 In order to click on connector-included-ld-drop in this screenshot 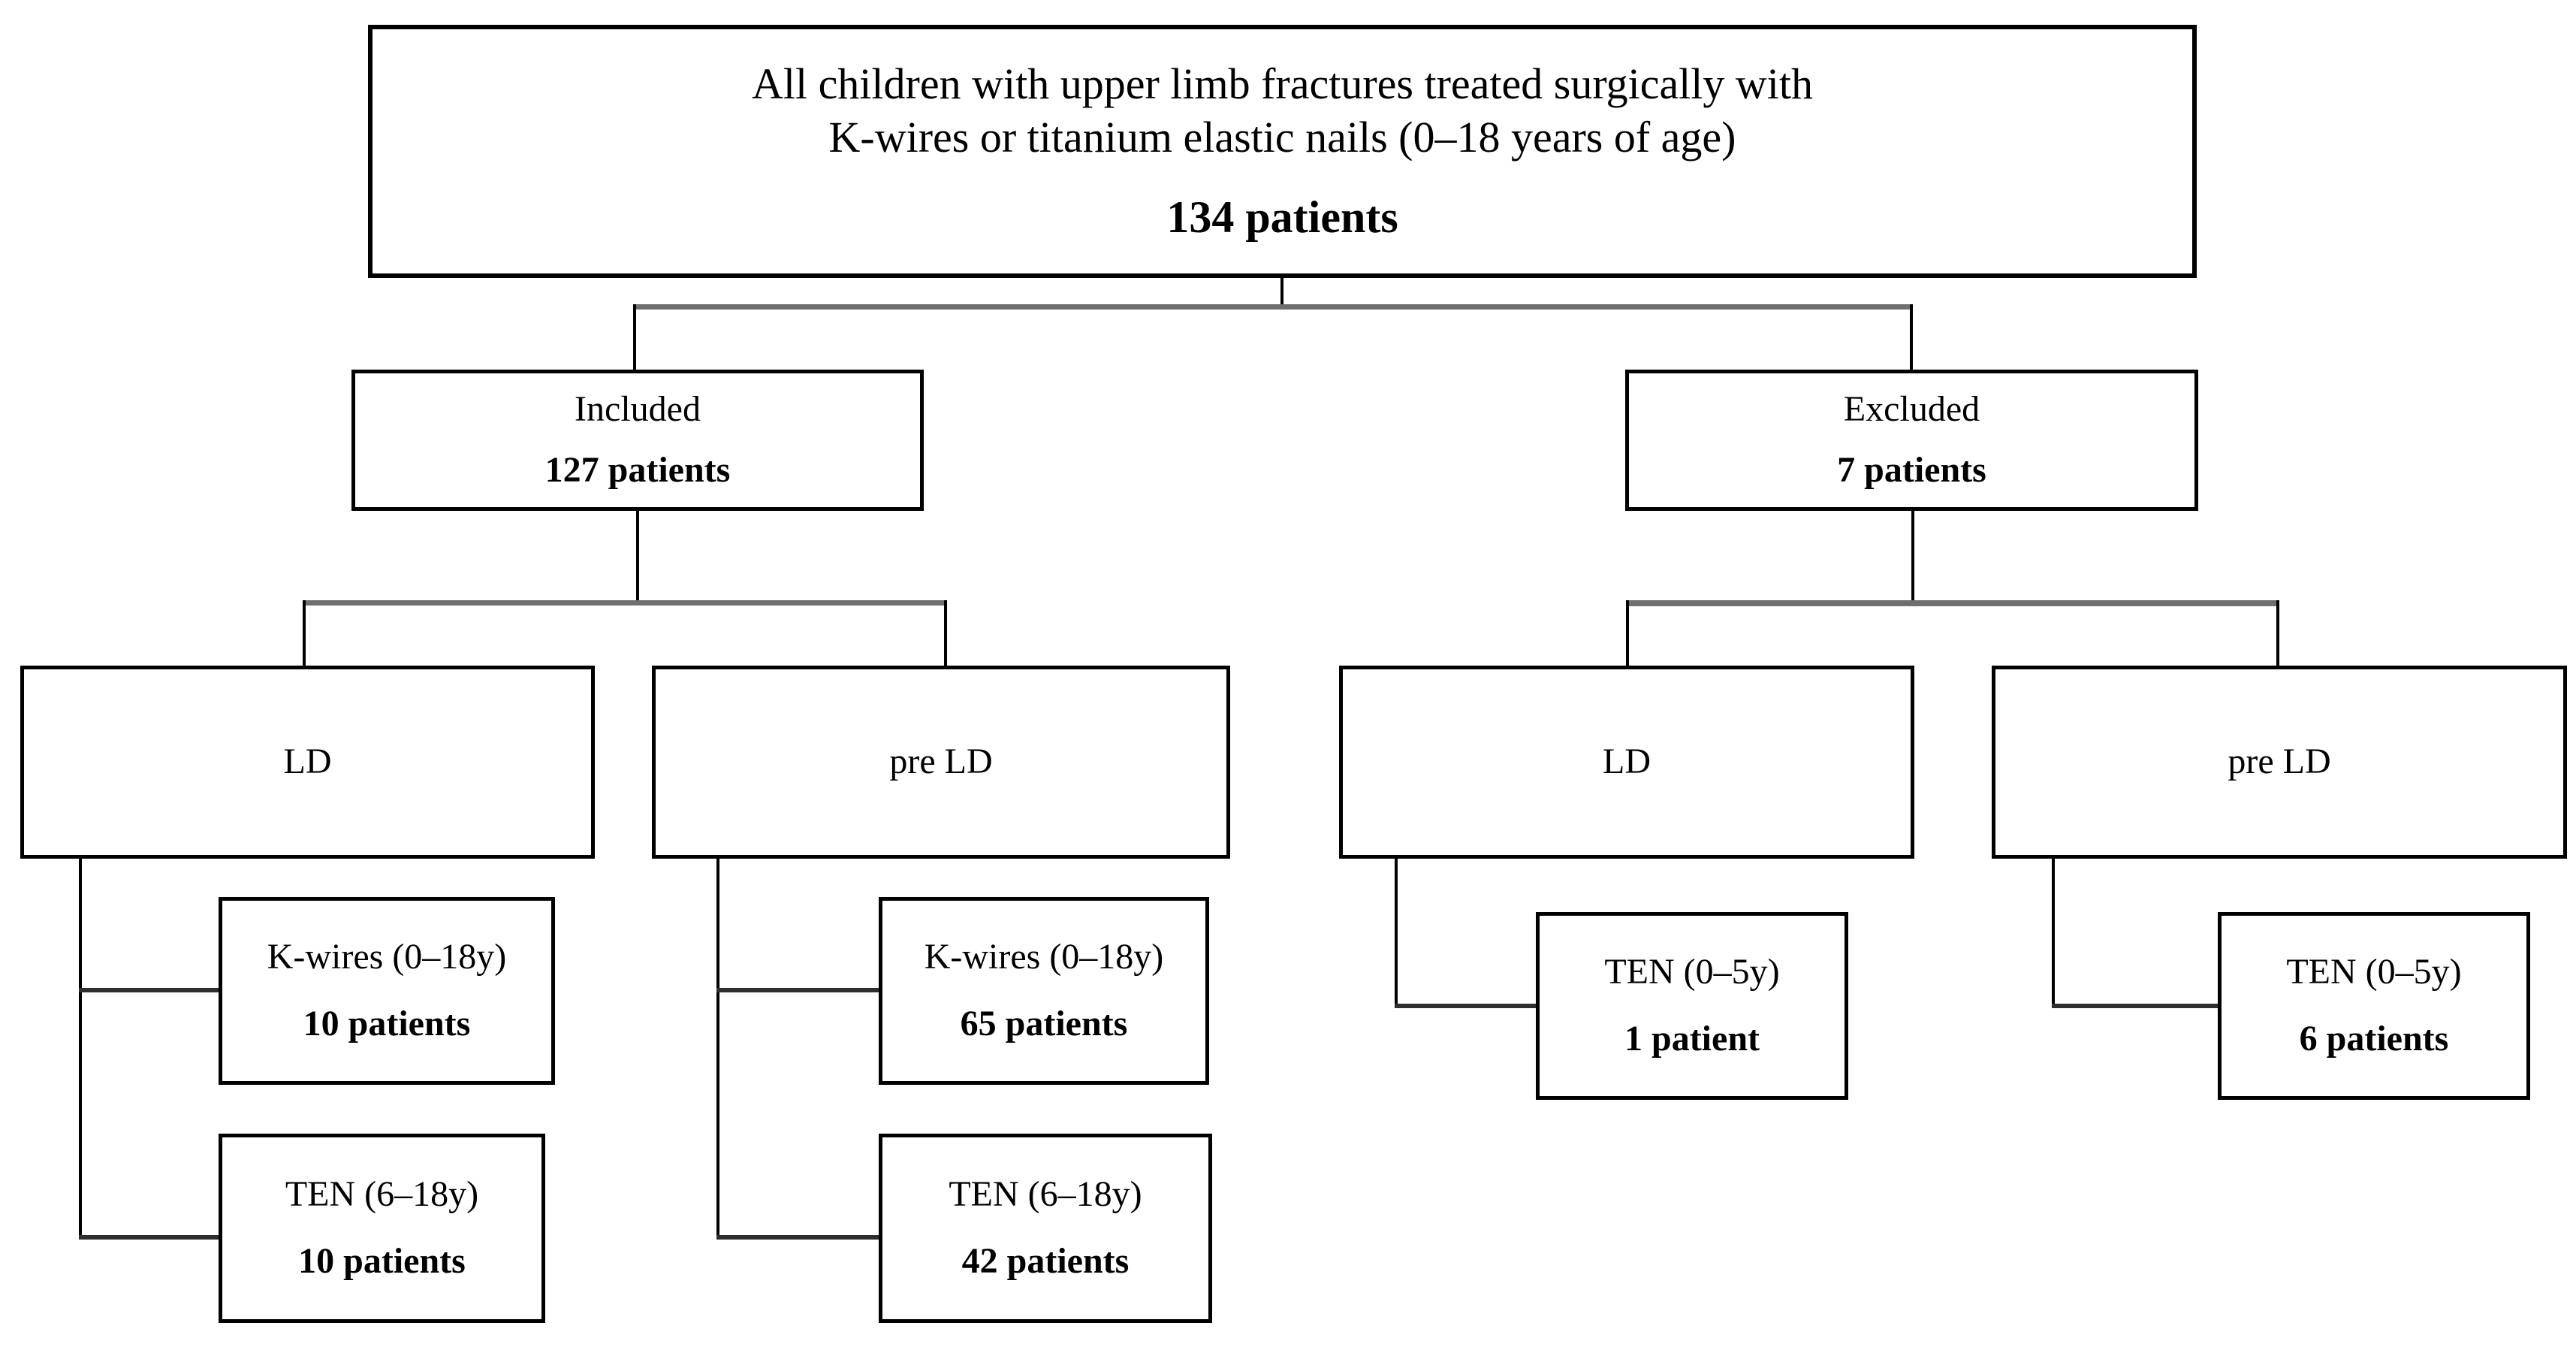, I will do `click(304, 634)`.